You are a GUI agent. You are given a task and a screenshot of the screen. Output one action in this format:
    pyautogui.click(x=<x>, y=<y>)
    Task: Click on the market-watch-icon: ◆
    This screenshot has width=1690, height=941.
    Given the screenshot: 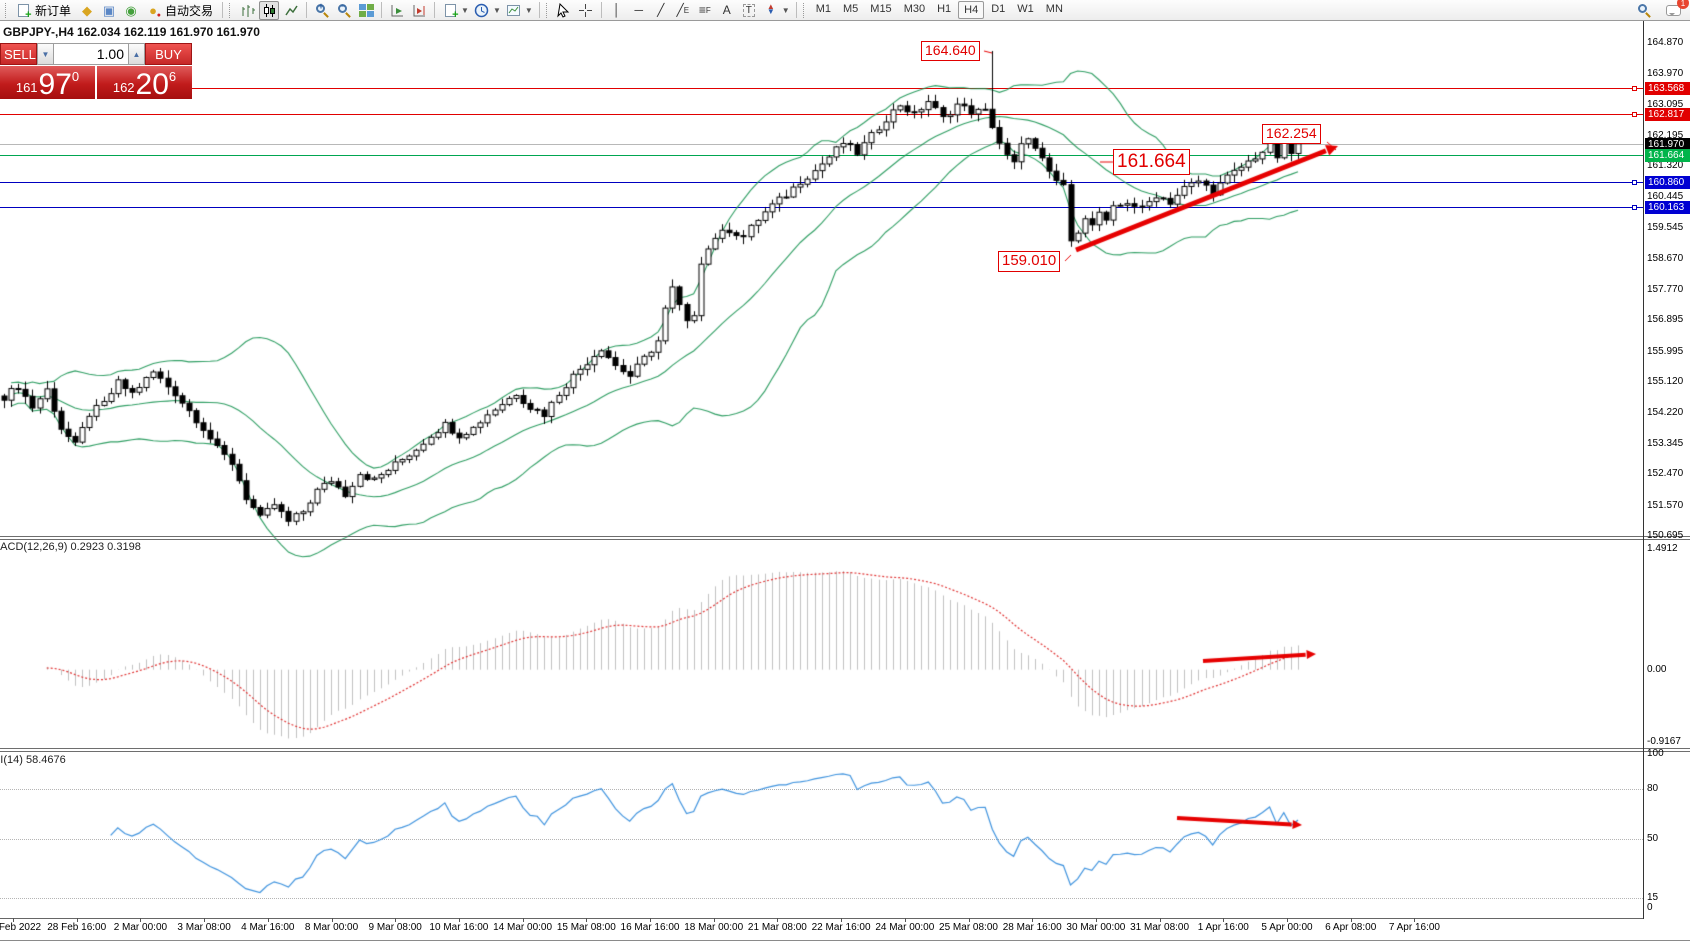 What is the action you would take?
    pyautogui.click(x=87, y=10)
    